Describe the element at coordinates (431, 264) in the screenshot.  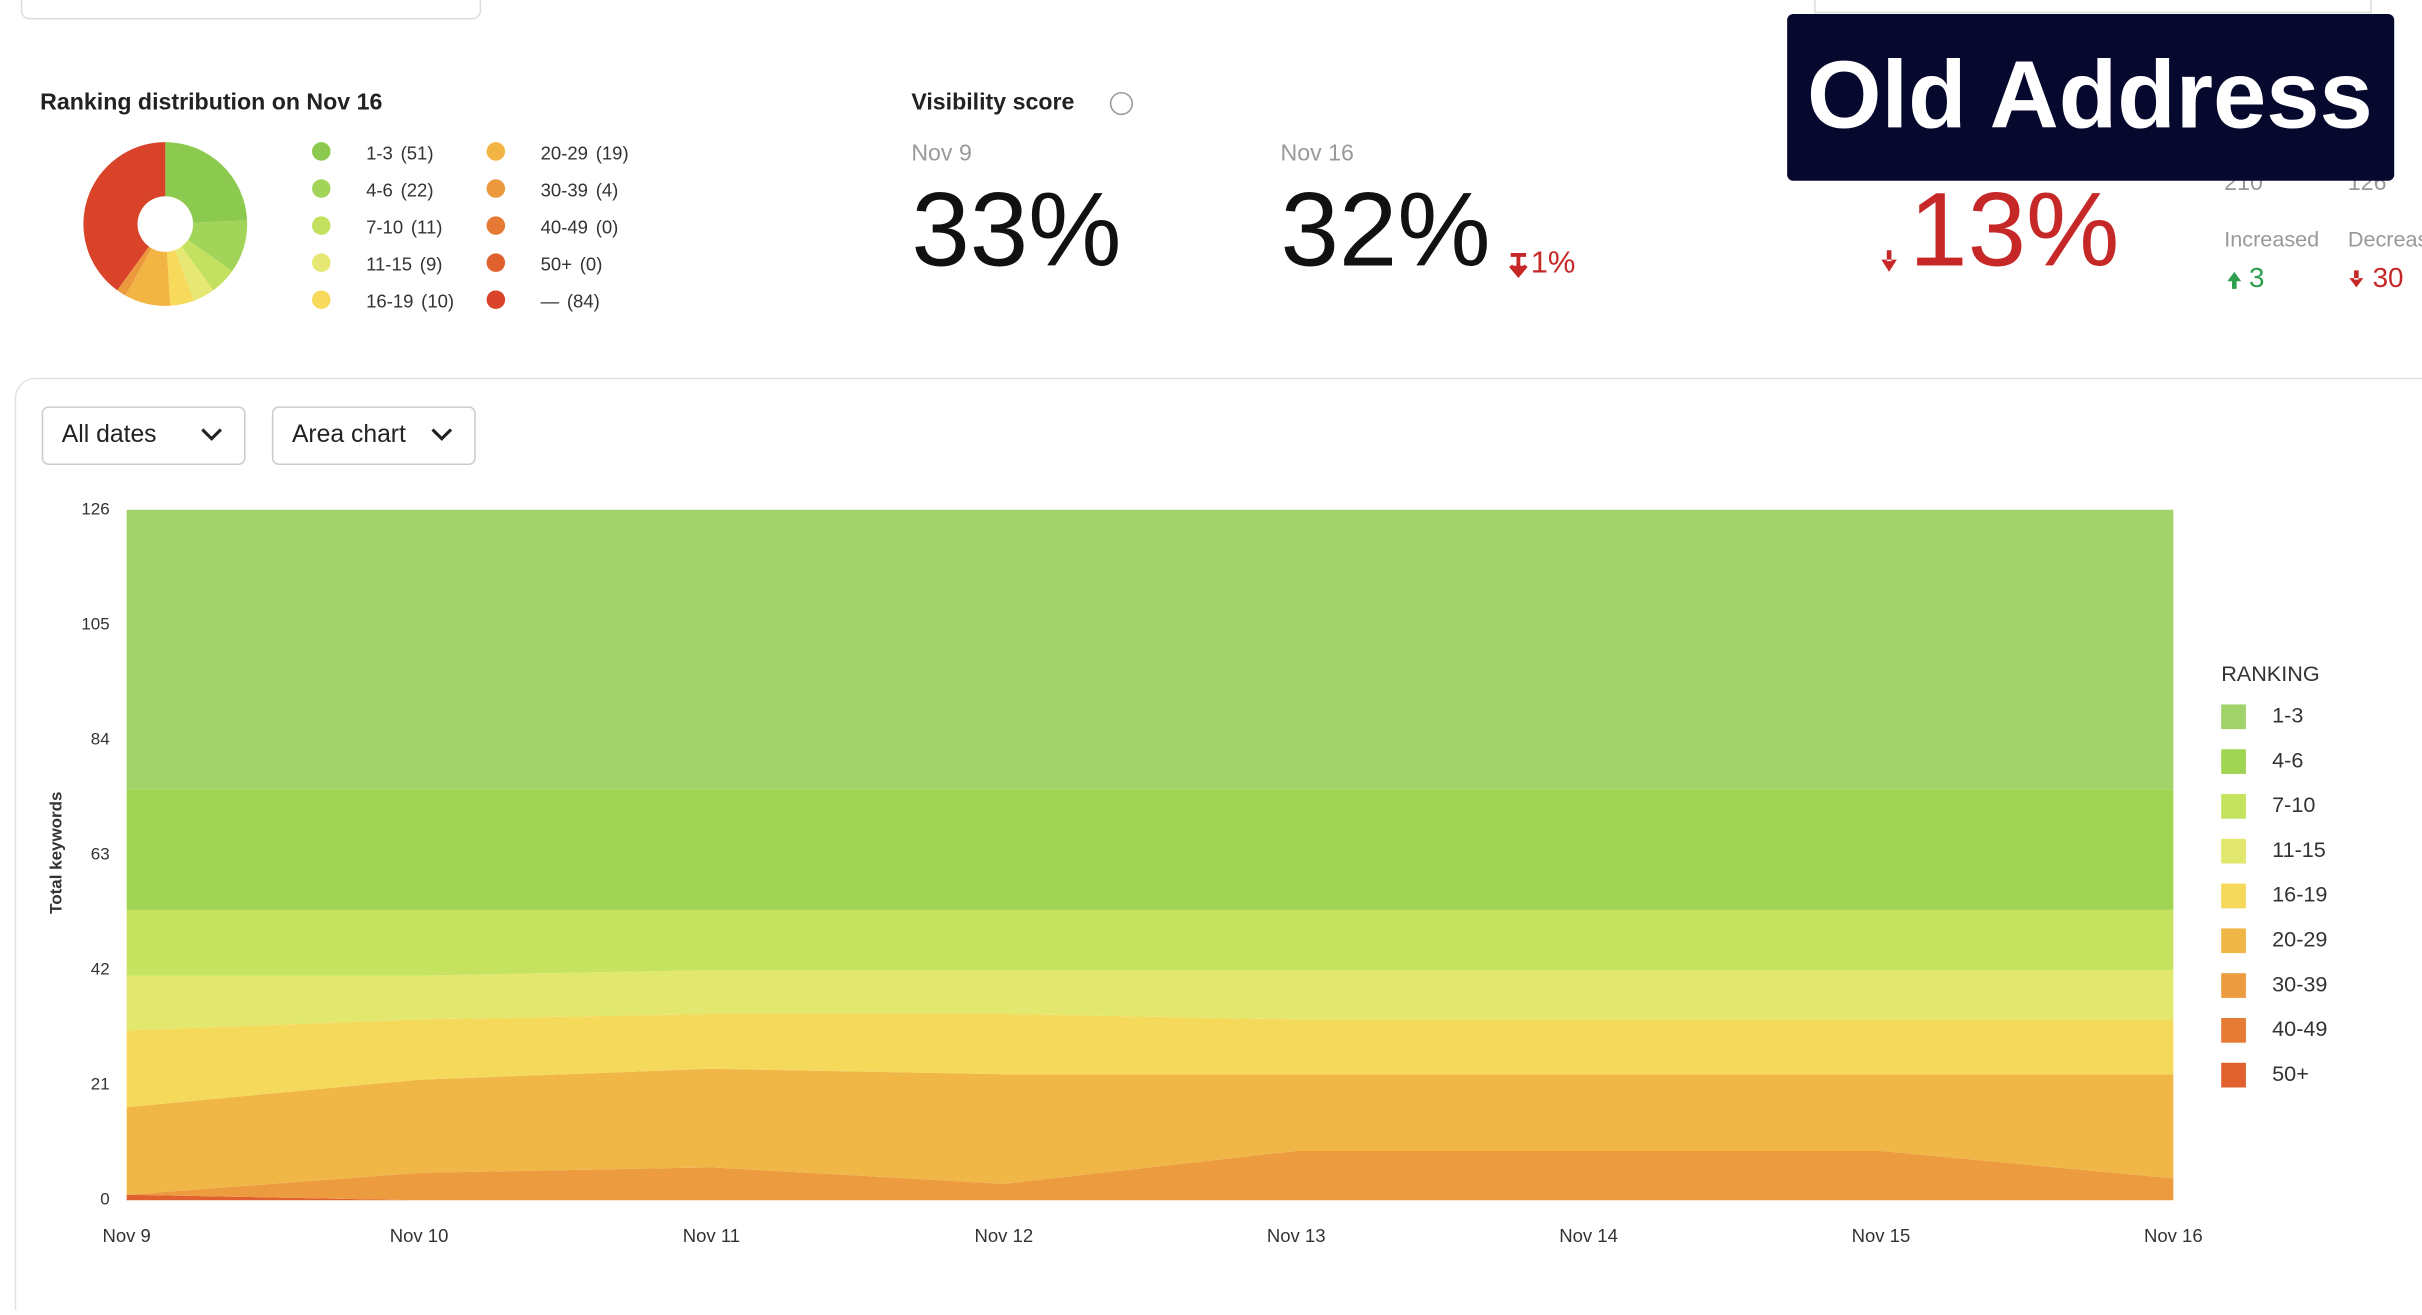
I see `legend-count: (9)` at that location.